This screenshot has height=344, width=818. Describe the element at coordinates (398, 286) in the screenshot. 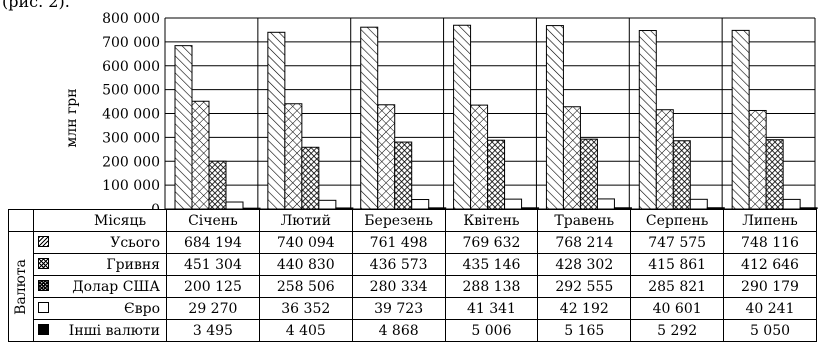

I see `table-cell: 280 334` at that location.